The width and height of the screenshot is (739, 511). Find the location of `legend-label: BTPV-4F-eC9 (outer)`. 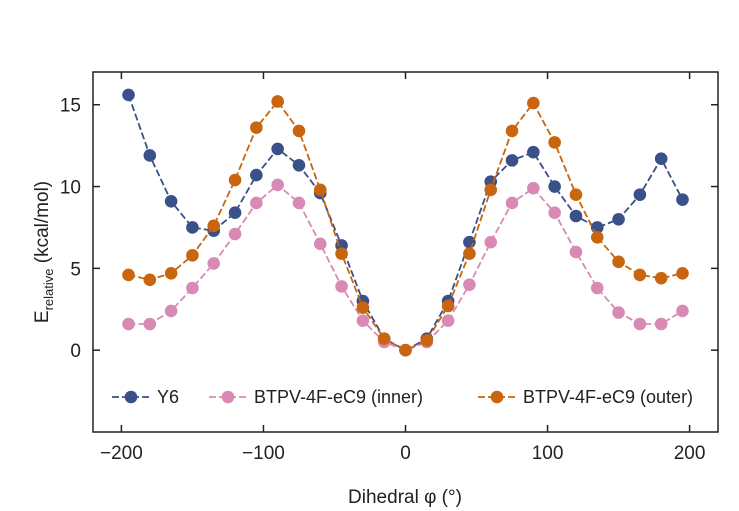

legend-label: BTPV-4F-eC9 (outer) is located at coordinates (608, 397).